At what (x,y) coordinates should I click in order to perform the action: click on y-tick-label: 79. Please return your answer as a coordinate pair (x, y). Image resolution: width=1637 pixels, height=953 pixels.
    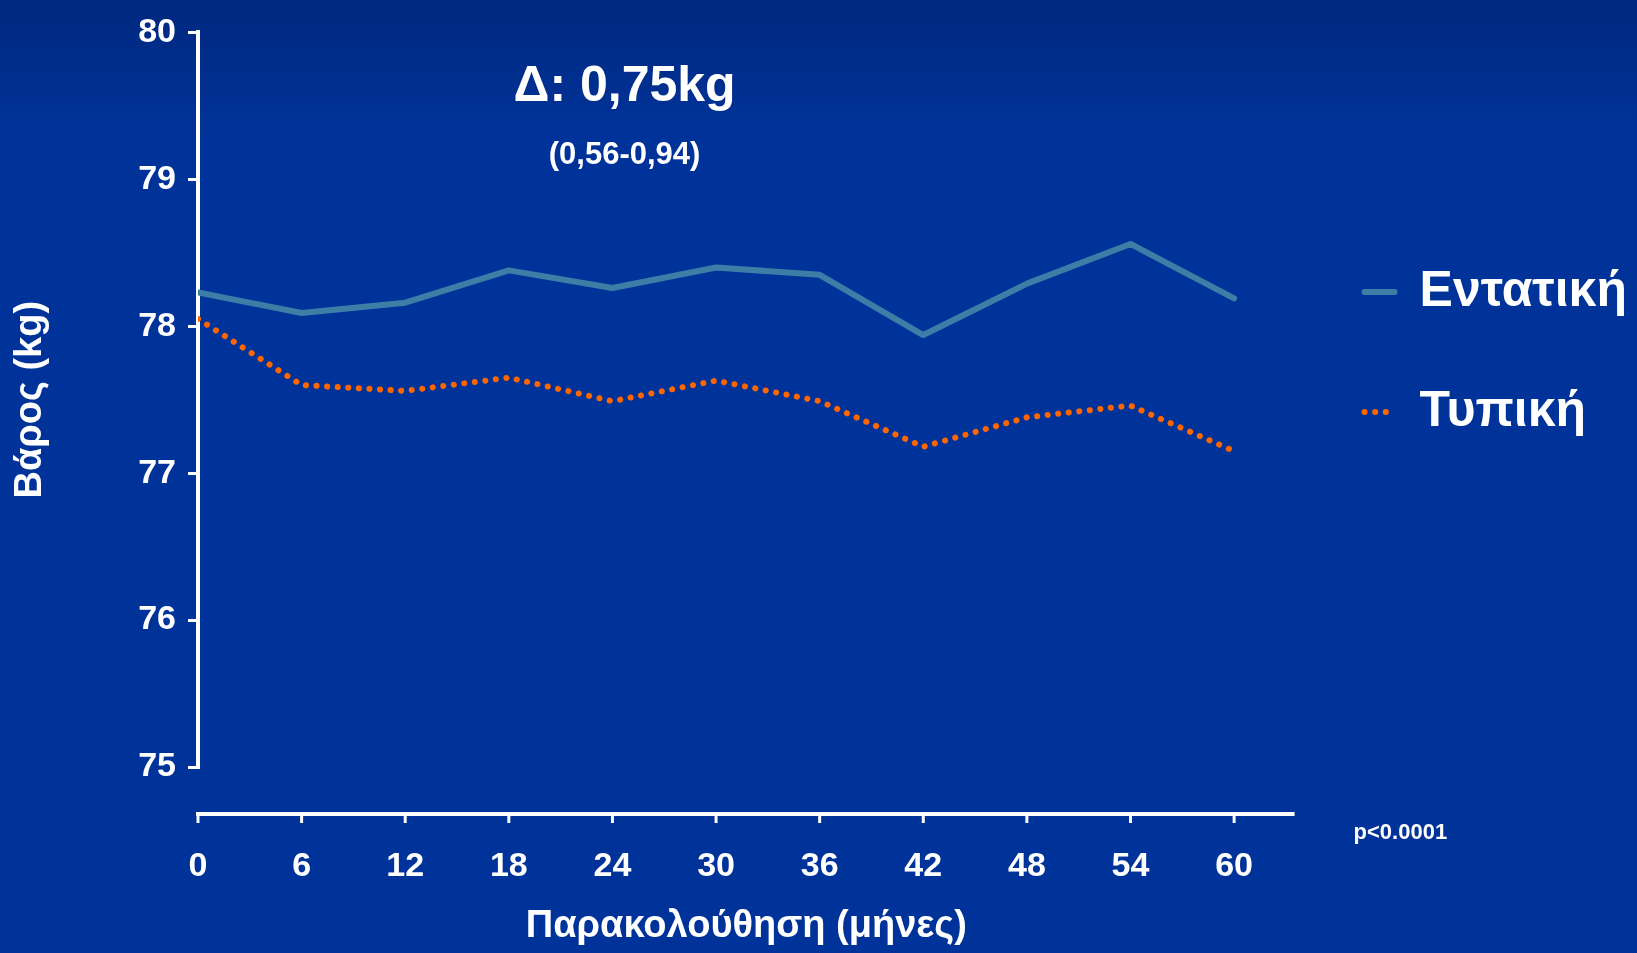
    Looking at the image, I should click on (157, 176).